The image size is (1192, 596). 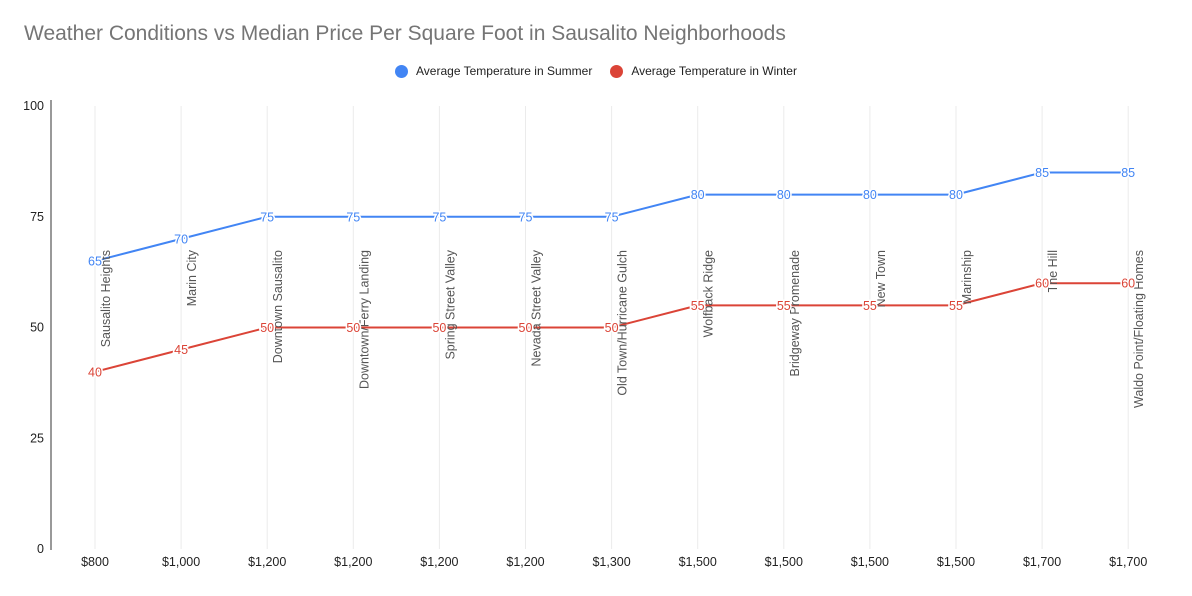 I want to click on category-label: Sausalito Heights, so click(x=106, y=298).